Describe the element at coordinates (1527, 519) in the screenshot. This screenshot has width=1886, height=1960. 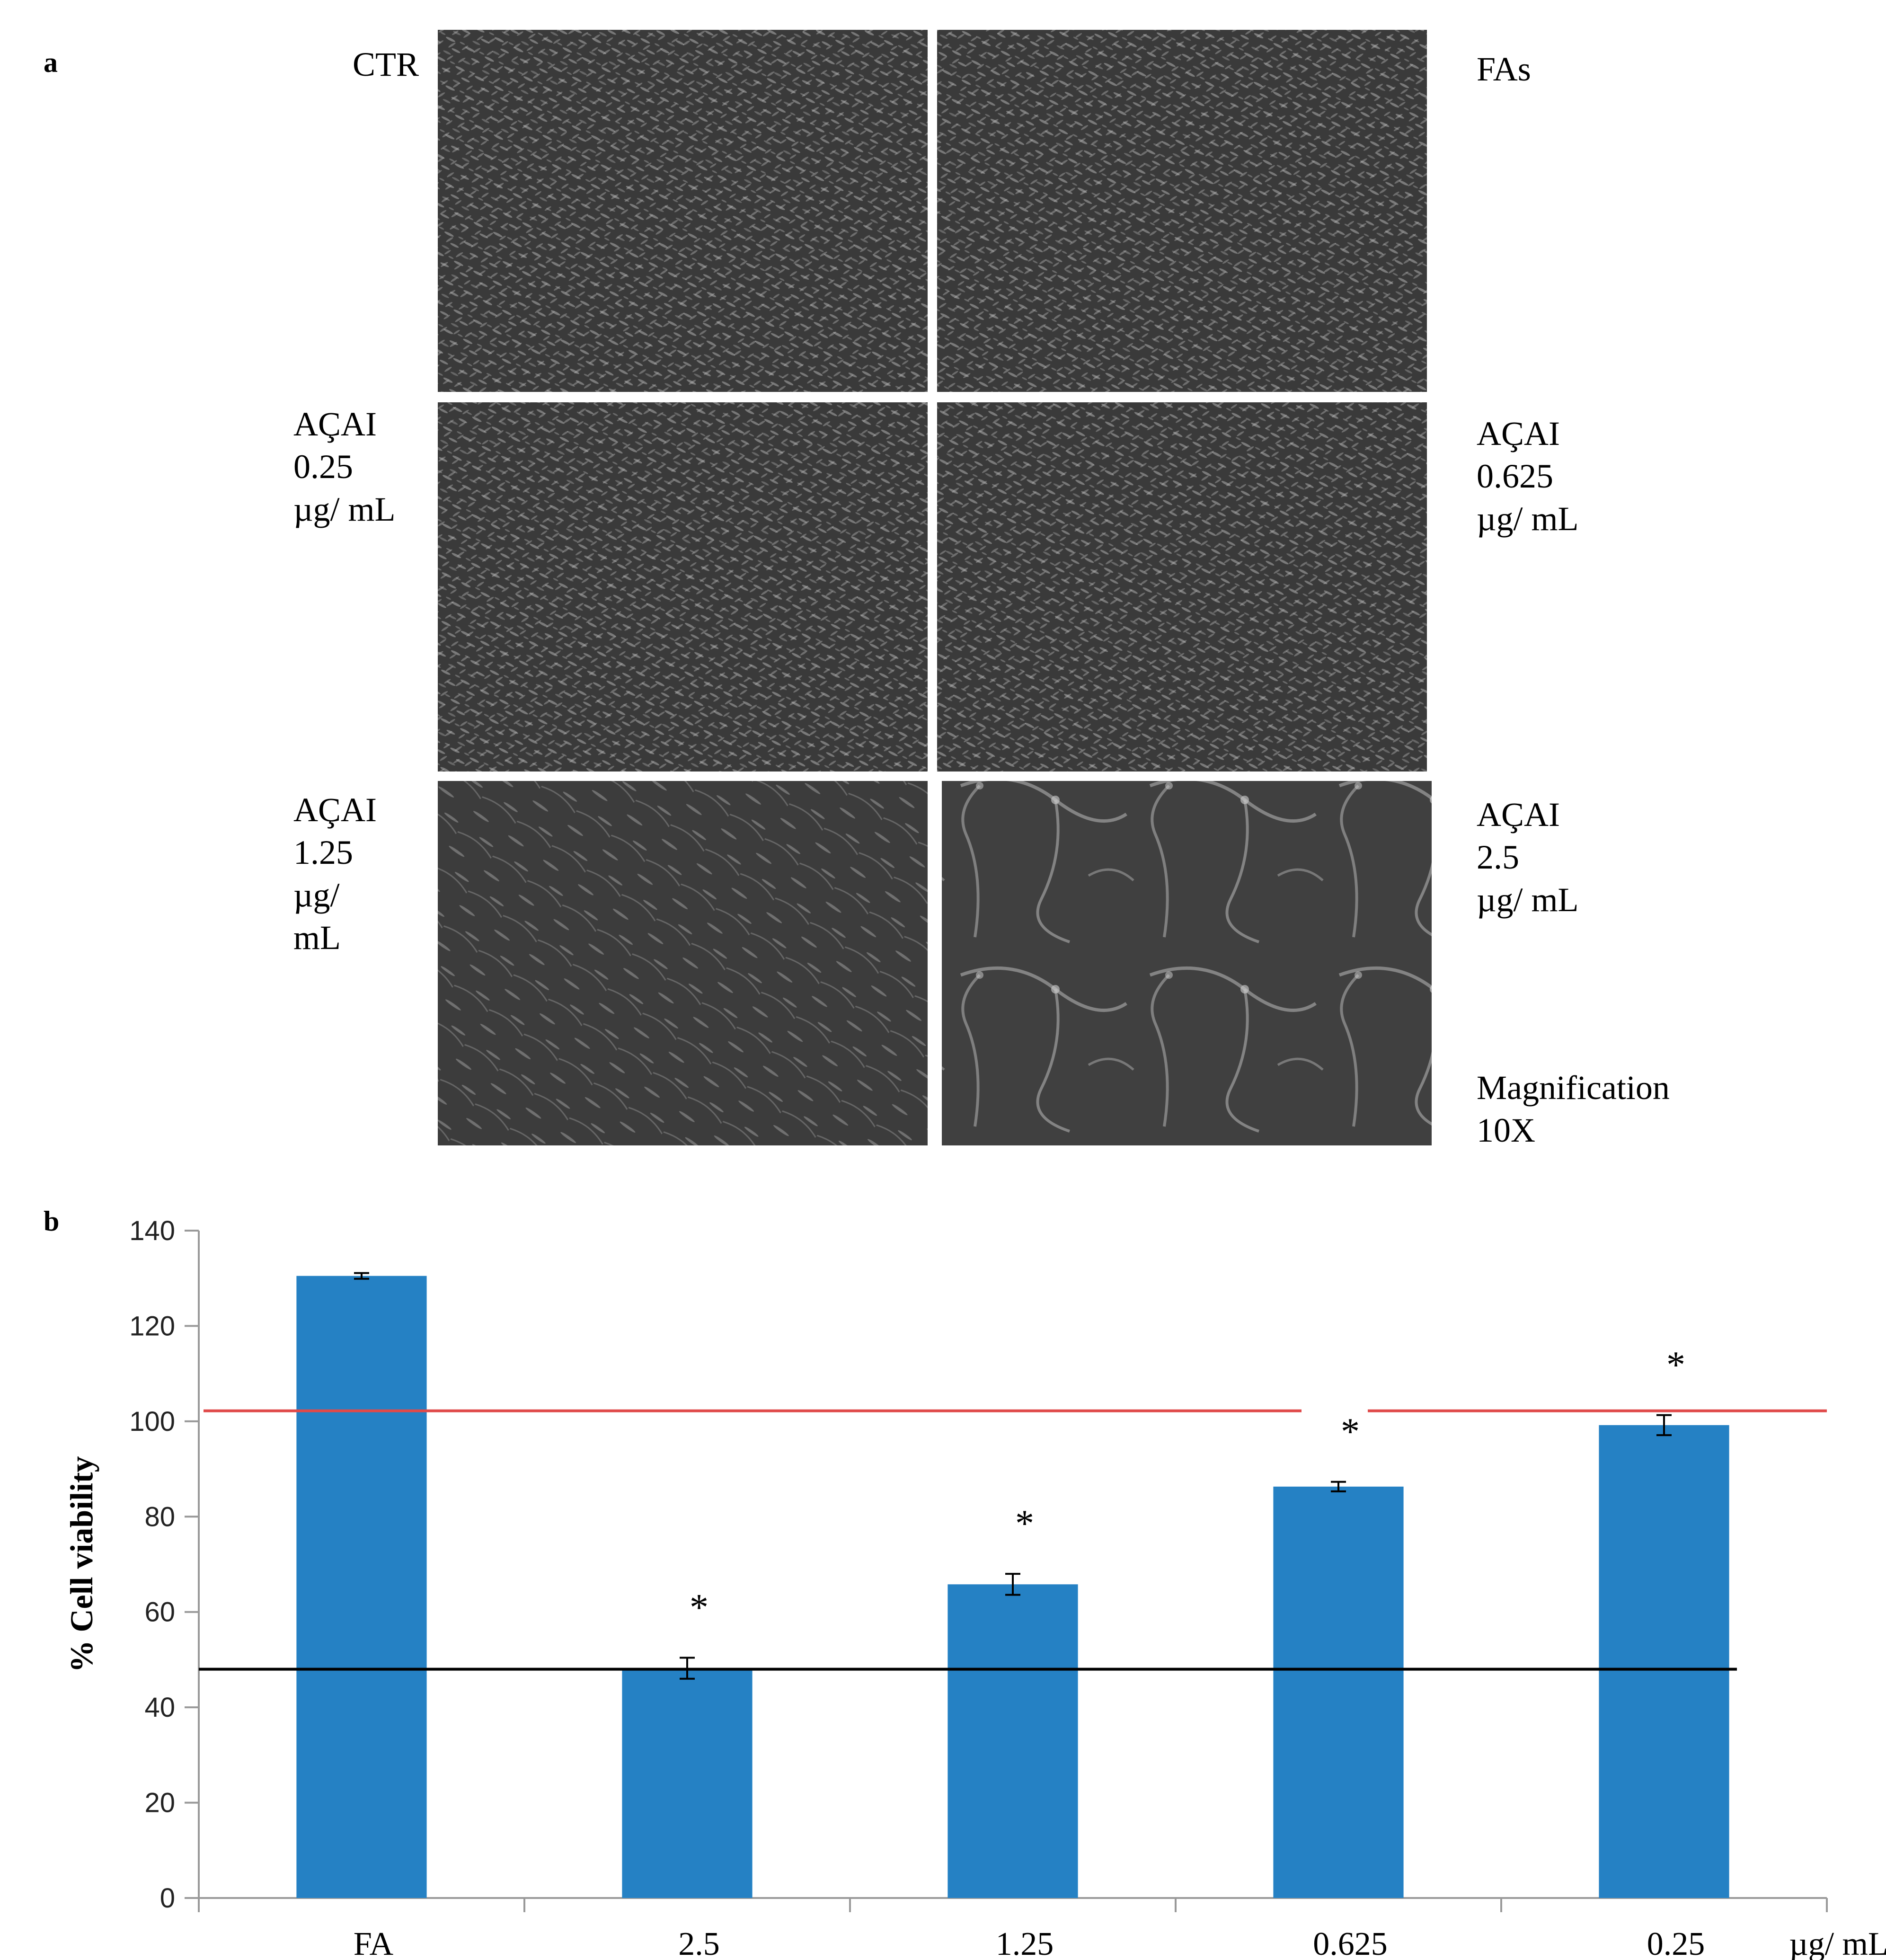
I see `micrograph-label-3-line-2: µg/ mL` at that location.